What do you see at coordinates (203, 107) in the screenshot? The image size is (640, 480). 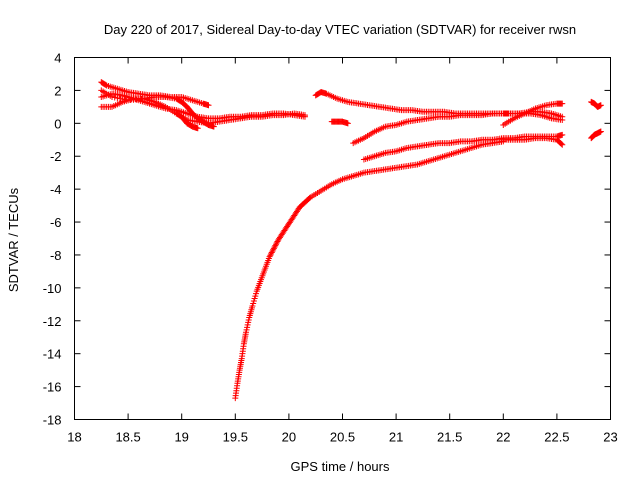 I see `series-s4` at bounding box center [203, 107].